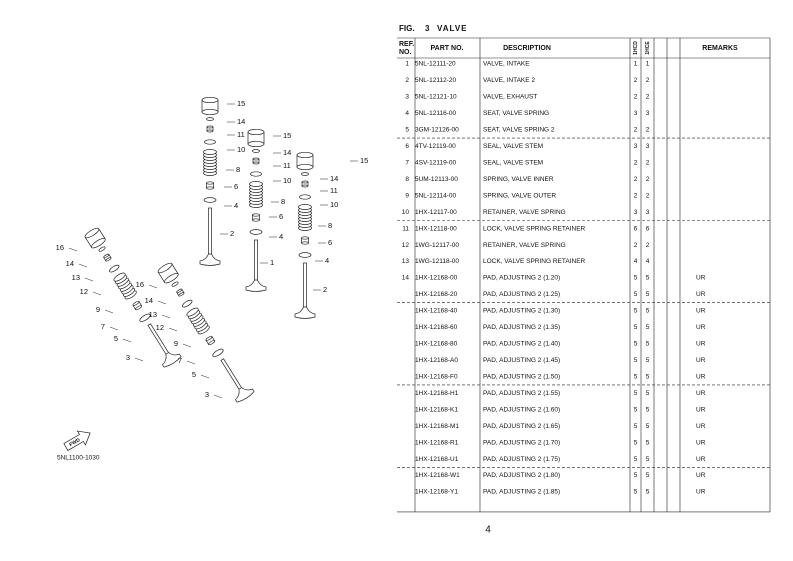 This screenshot has height=561, width=793. I want to click on header-ref: REF. NO., so click(406, 48).